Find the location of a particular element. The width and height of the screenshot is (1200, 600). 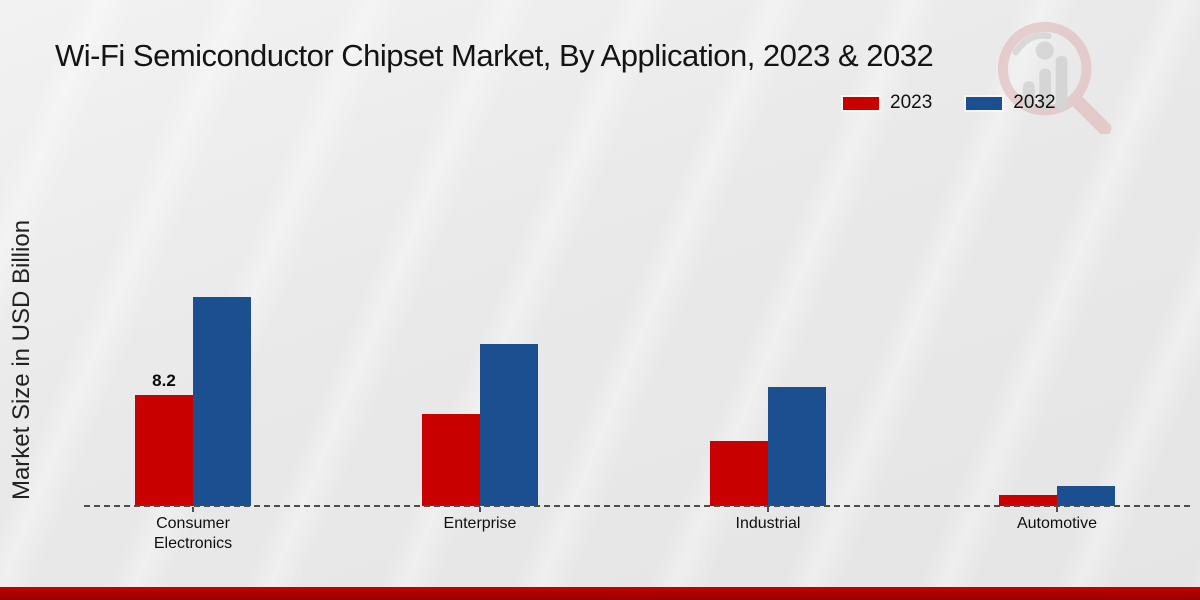

bar-2032-consumer-electronics is located at coordinates (222, 401).